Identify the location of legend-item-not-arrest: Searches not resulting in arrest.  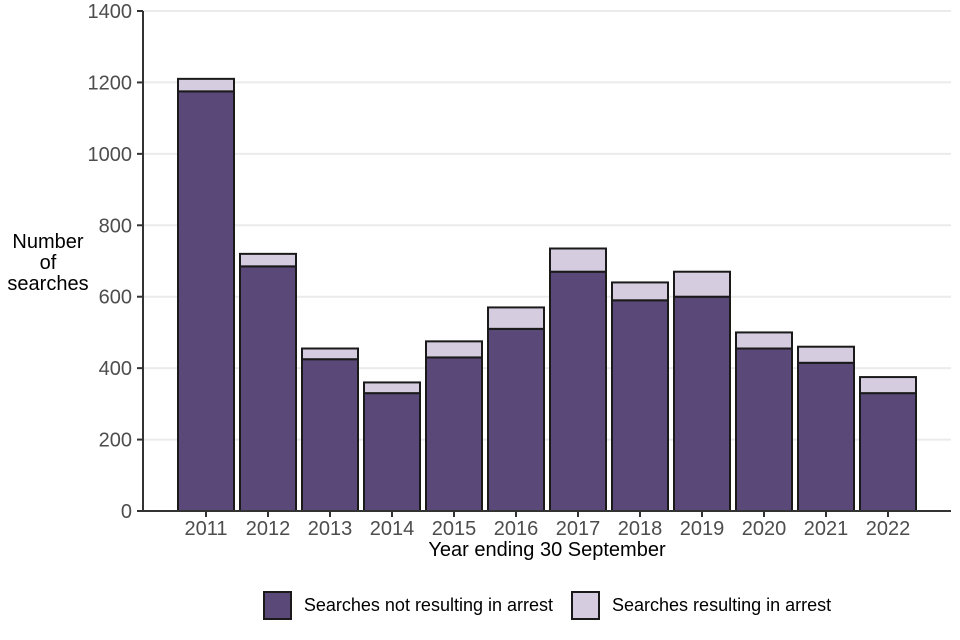
(408, 605).